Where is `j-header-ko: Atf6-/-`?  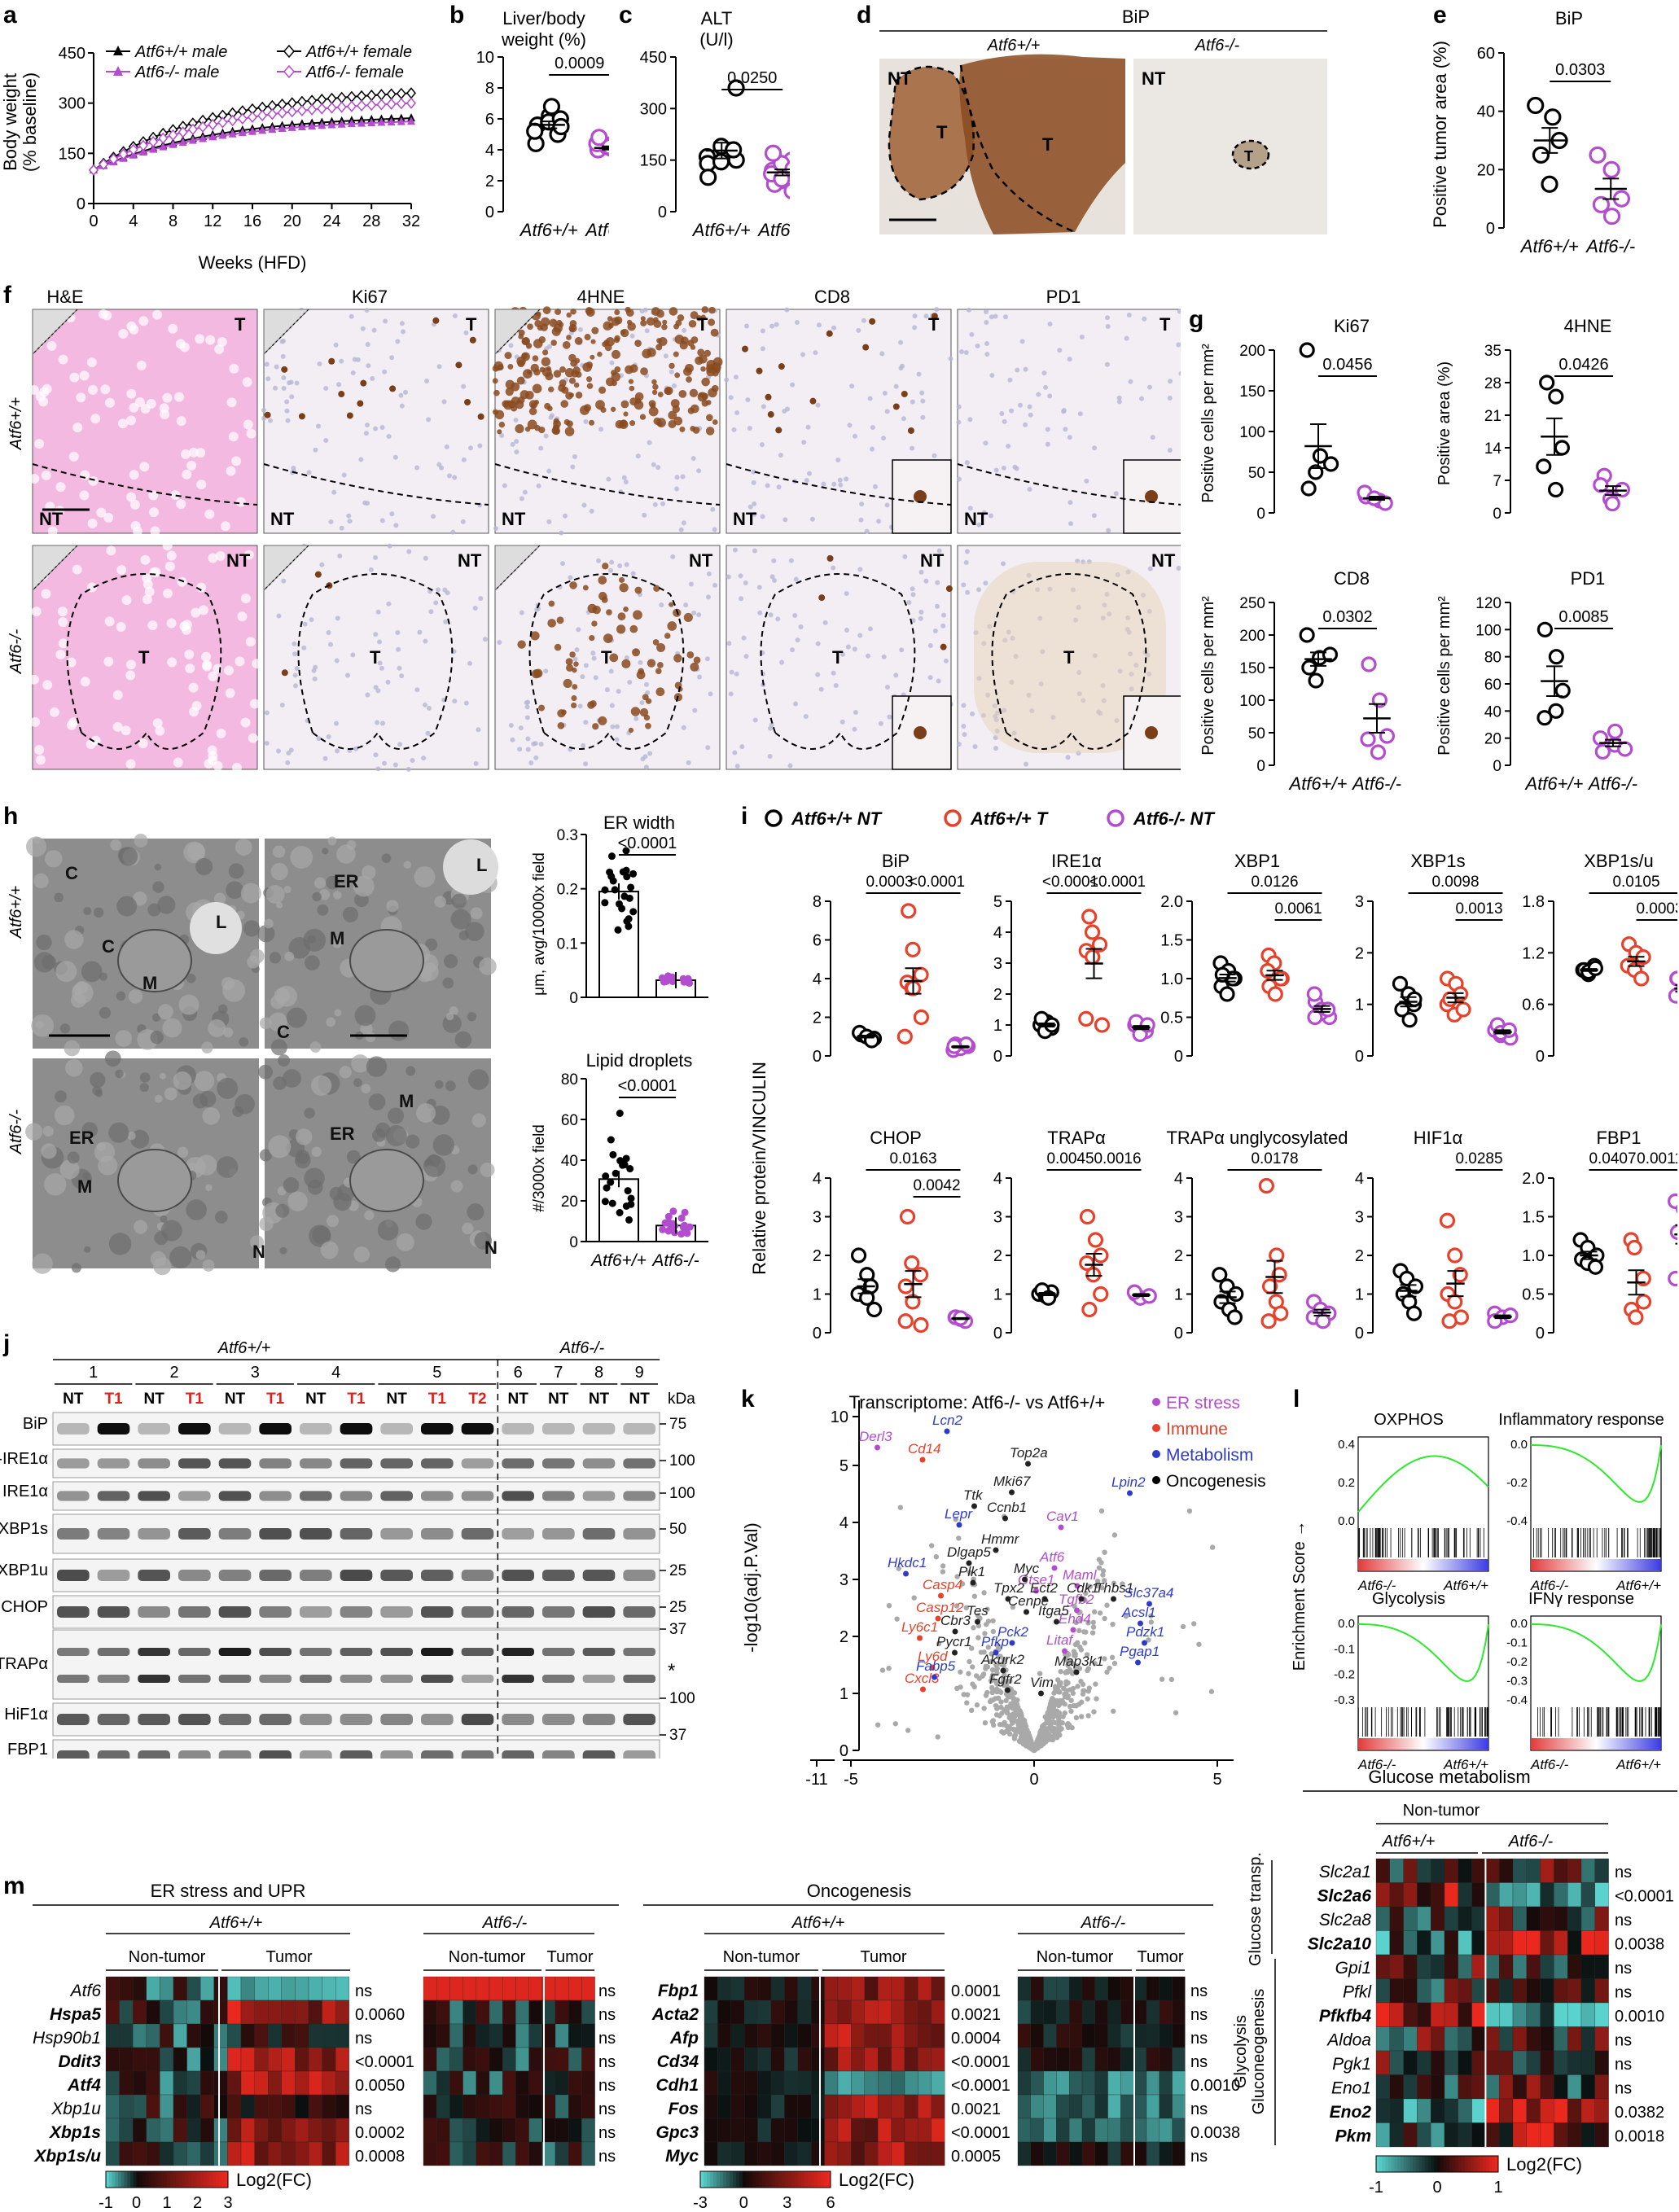
j-header-ko: Atf6-/- is located at coordinates (582, 1348).